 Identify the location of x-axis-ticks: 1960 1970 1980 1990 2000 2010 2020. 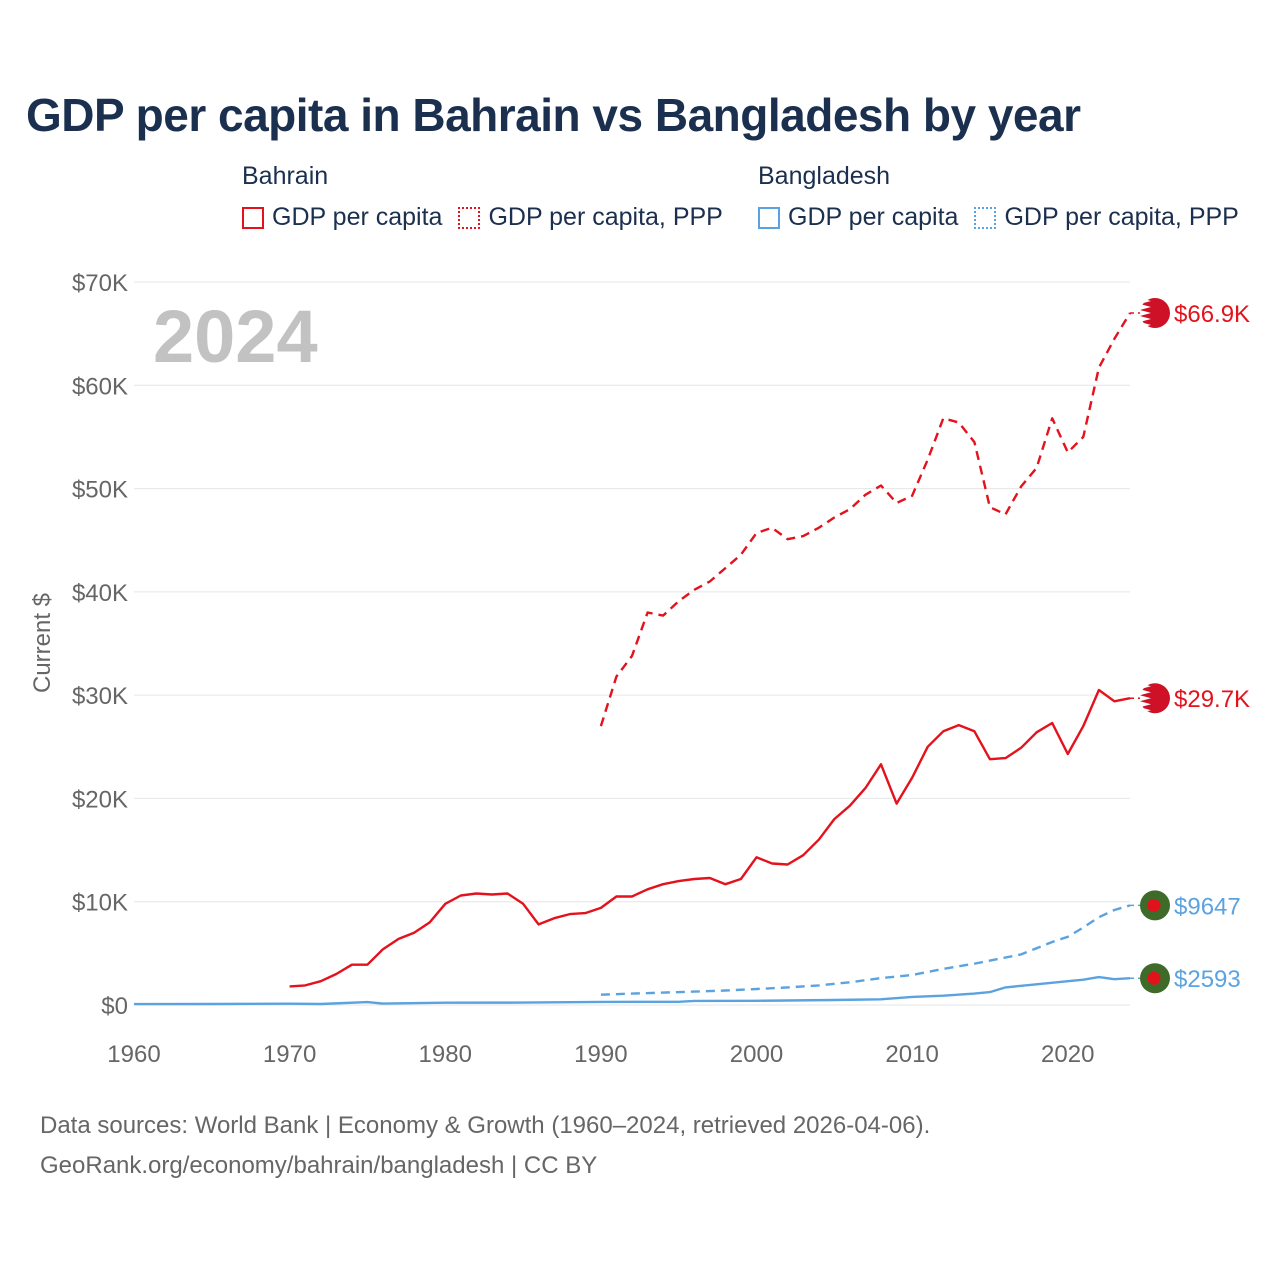
(600, 1054).